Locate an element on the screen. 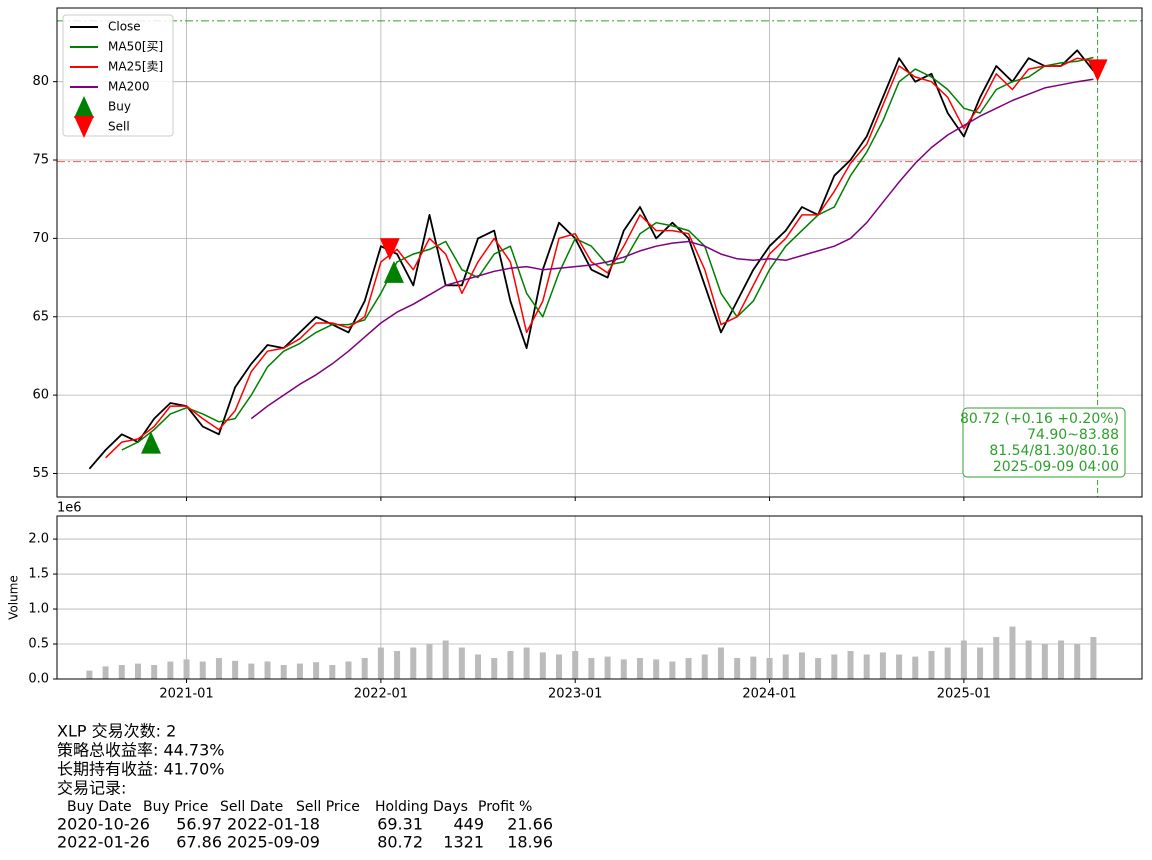 Image resolution: width=1152 pixels, height=860 pixels. table-header: Sell Date is located at coordinates (251, 807).